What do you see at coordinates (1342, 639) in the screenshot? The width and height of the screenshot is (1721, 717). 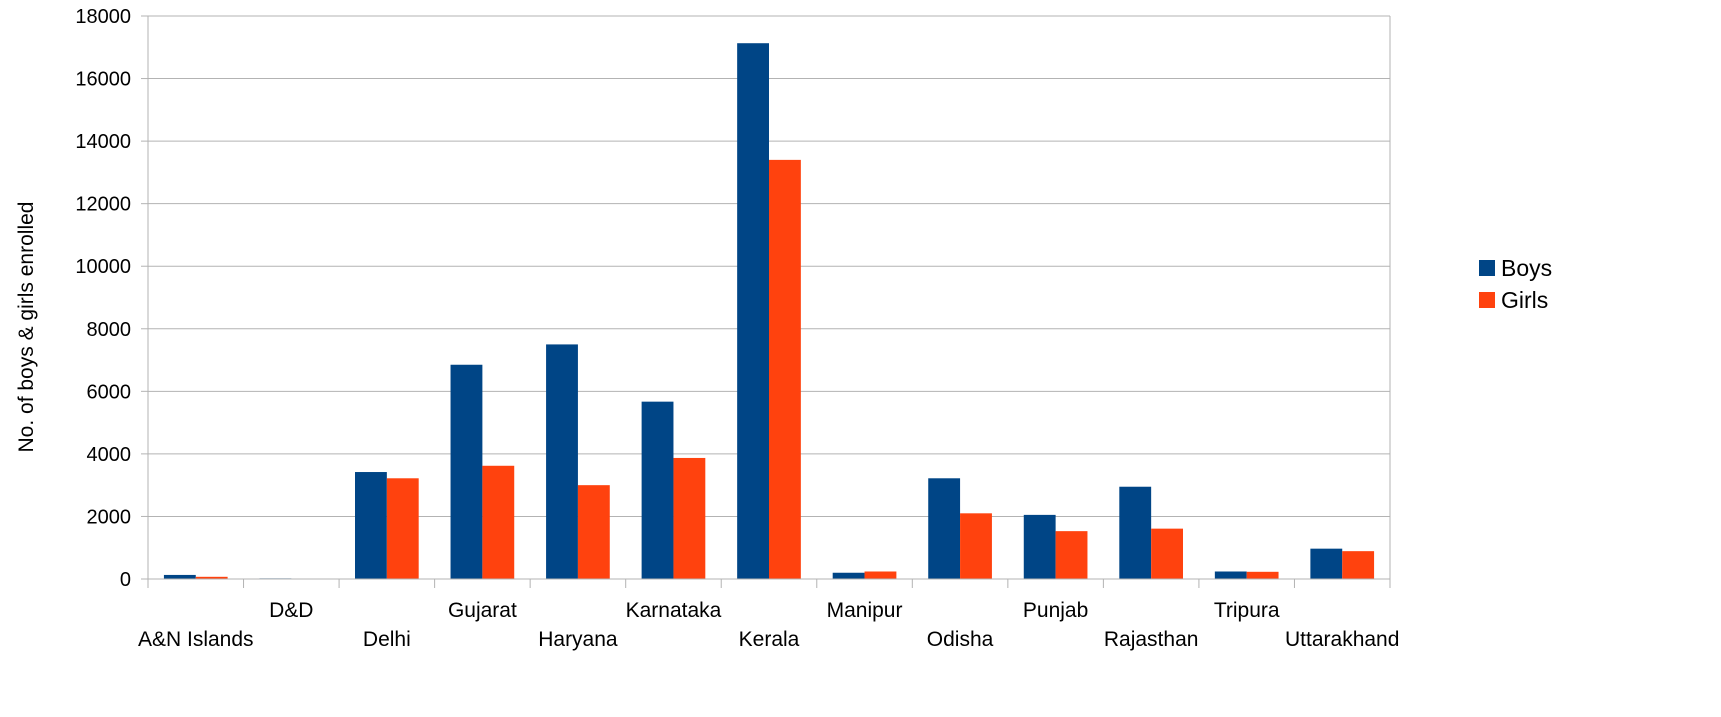 I see `x-category-label: Uttarakhand` at bounding box center [1342, 639].